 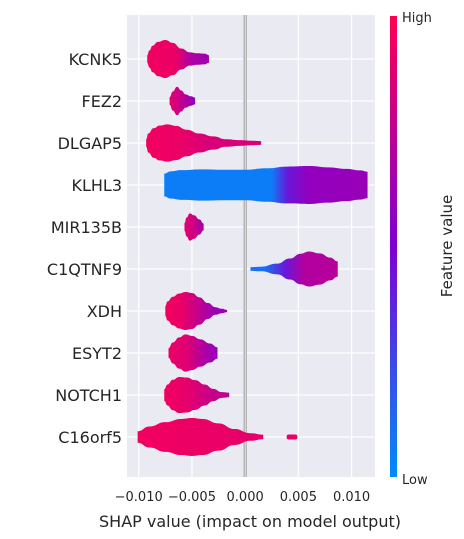 I want to click on x-axis-title: SHAP value (impact on model output), so click(x=250, y=521).